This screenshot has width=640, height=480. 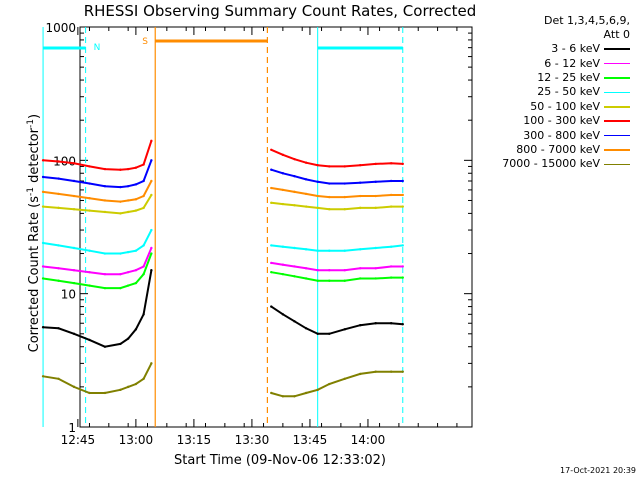 I want to click on legend-entry: 50 - 100 keV, so click(x=557, y=107).